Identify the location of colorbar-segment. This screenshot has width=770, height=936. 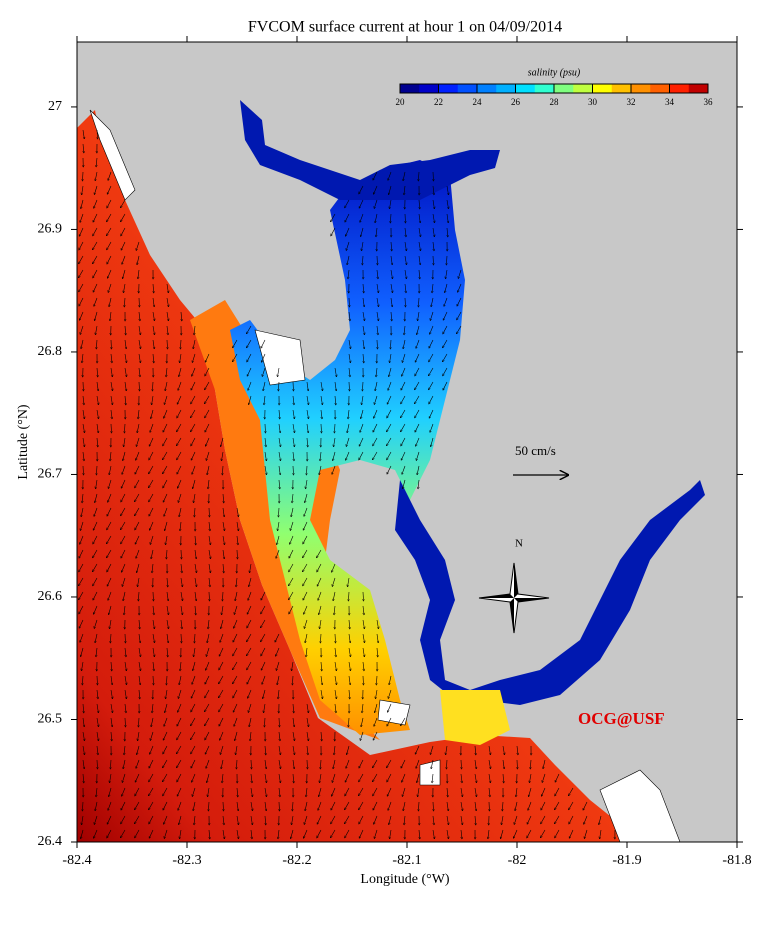
(602, 88).